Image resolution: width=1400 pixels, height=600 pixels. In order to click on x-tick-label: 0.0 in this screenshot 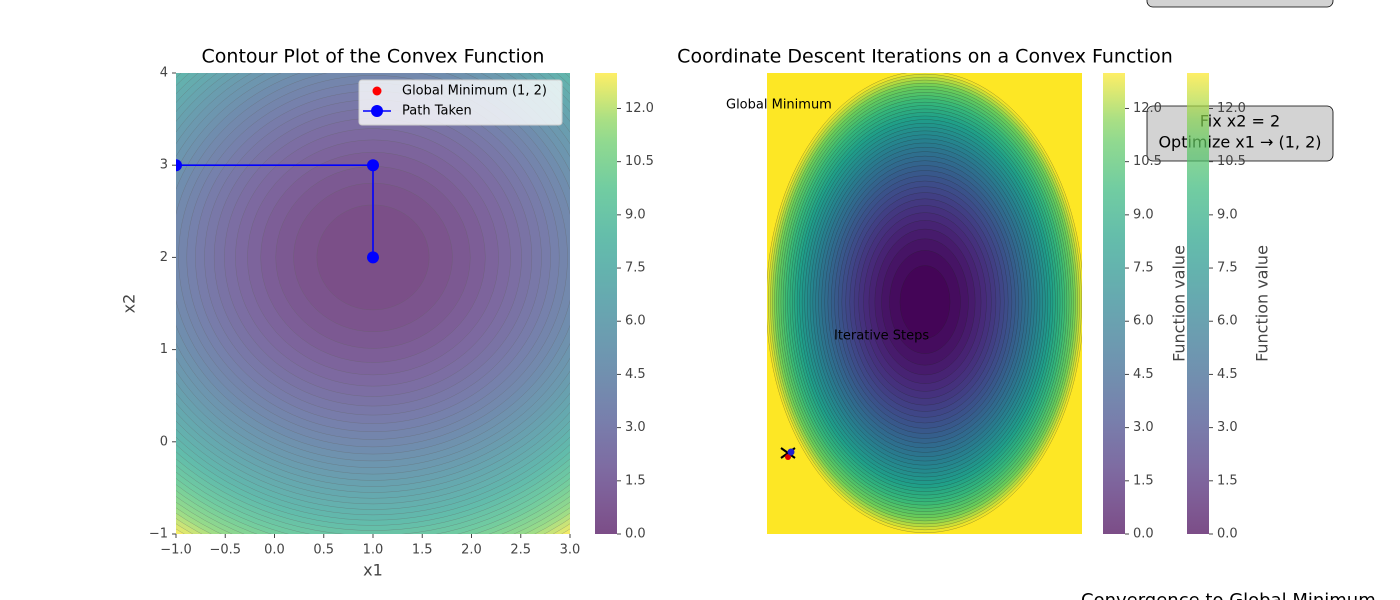, I will do `click(274, 550)`.